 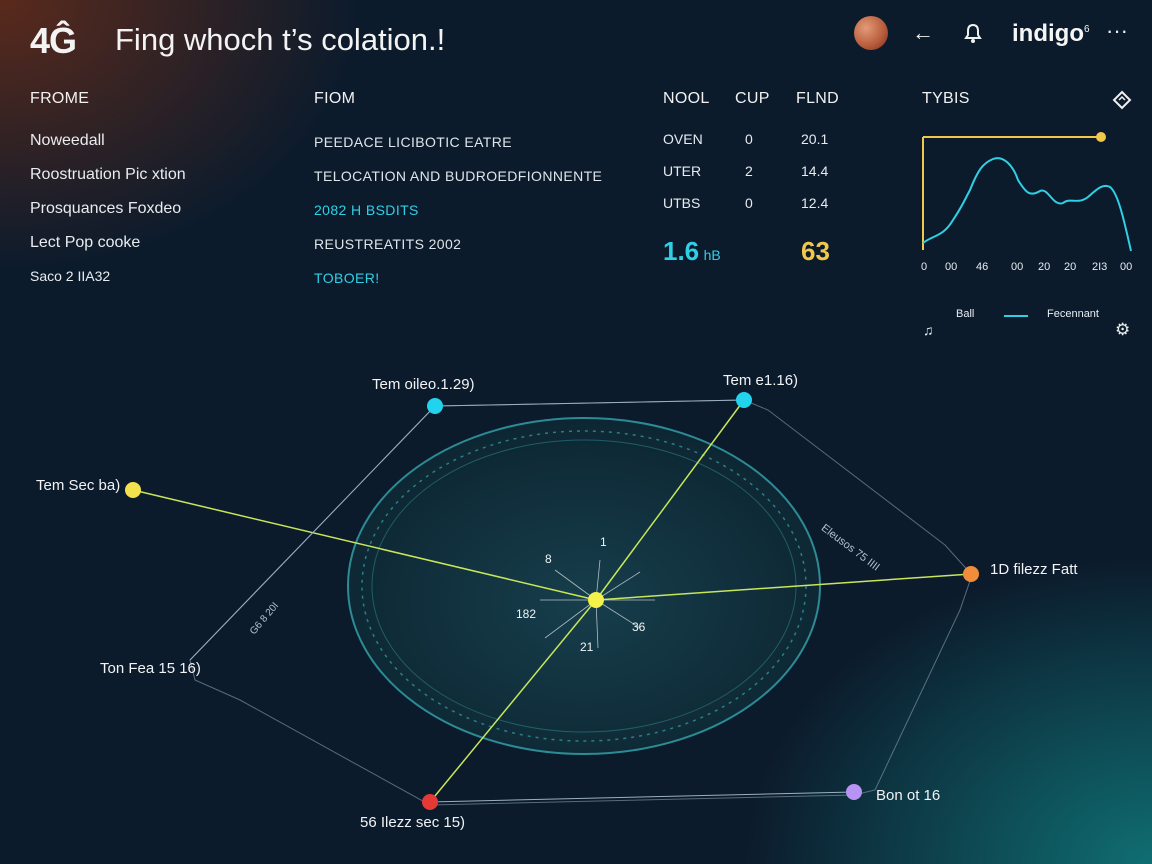 I want to click on node-label: Tem e1.16), so click(x=761, y=380).